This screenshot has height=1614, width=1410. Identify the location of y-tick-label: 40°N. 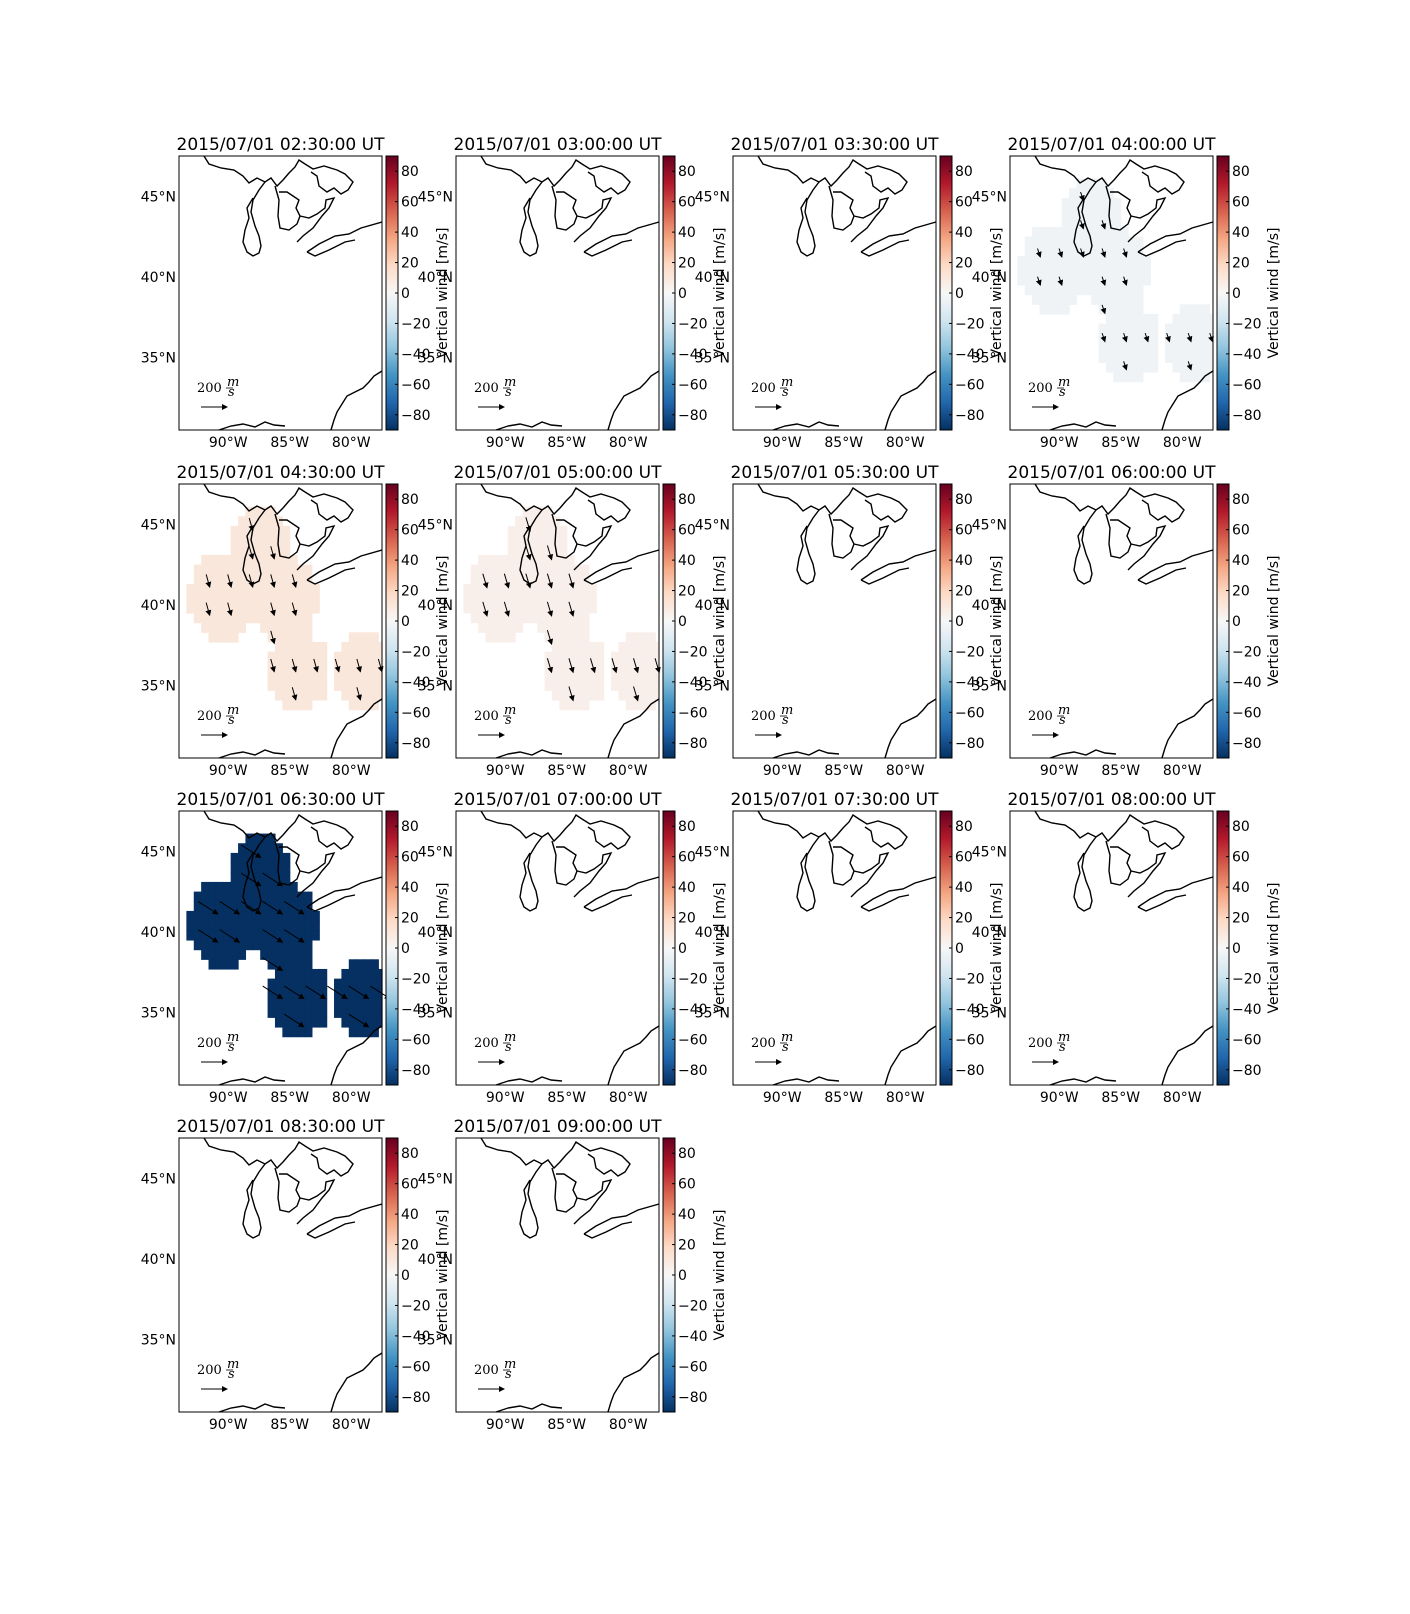
(712, 933).